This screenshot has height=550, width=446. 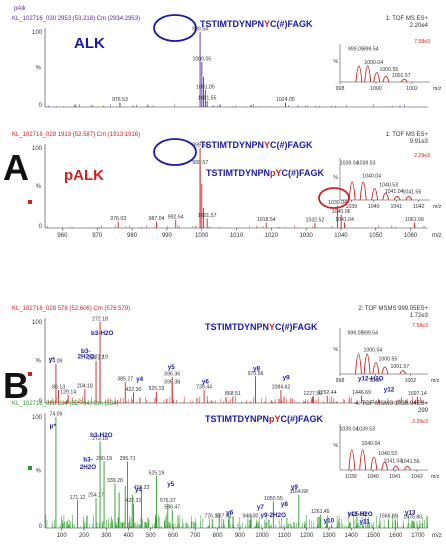 I want to click on x-tick-label: 980, so click(x=132, y=236).